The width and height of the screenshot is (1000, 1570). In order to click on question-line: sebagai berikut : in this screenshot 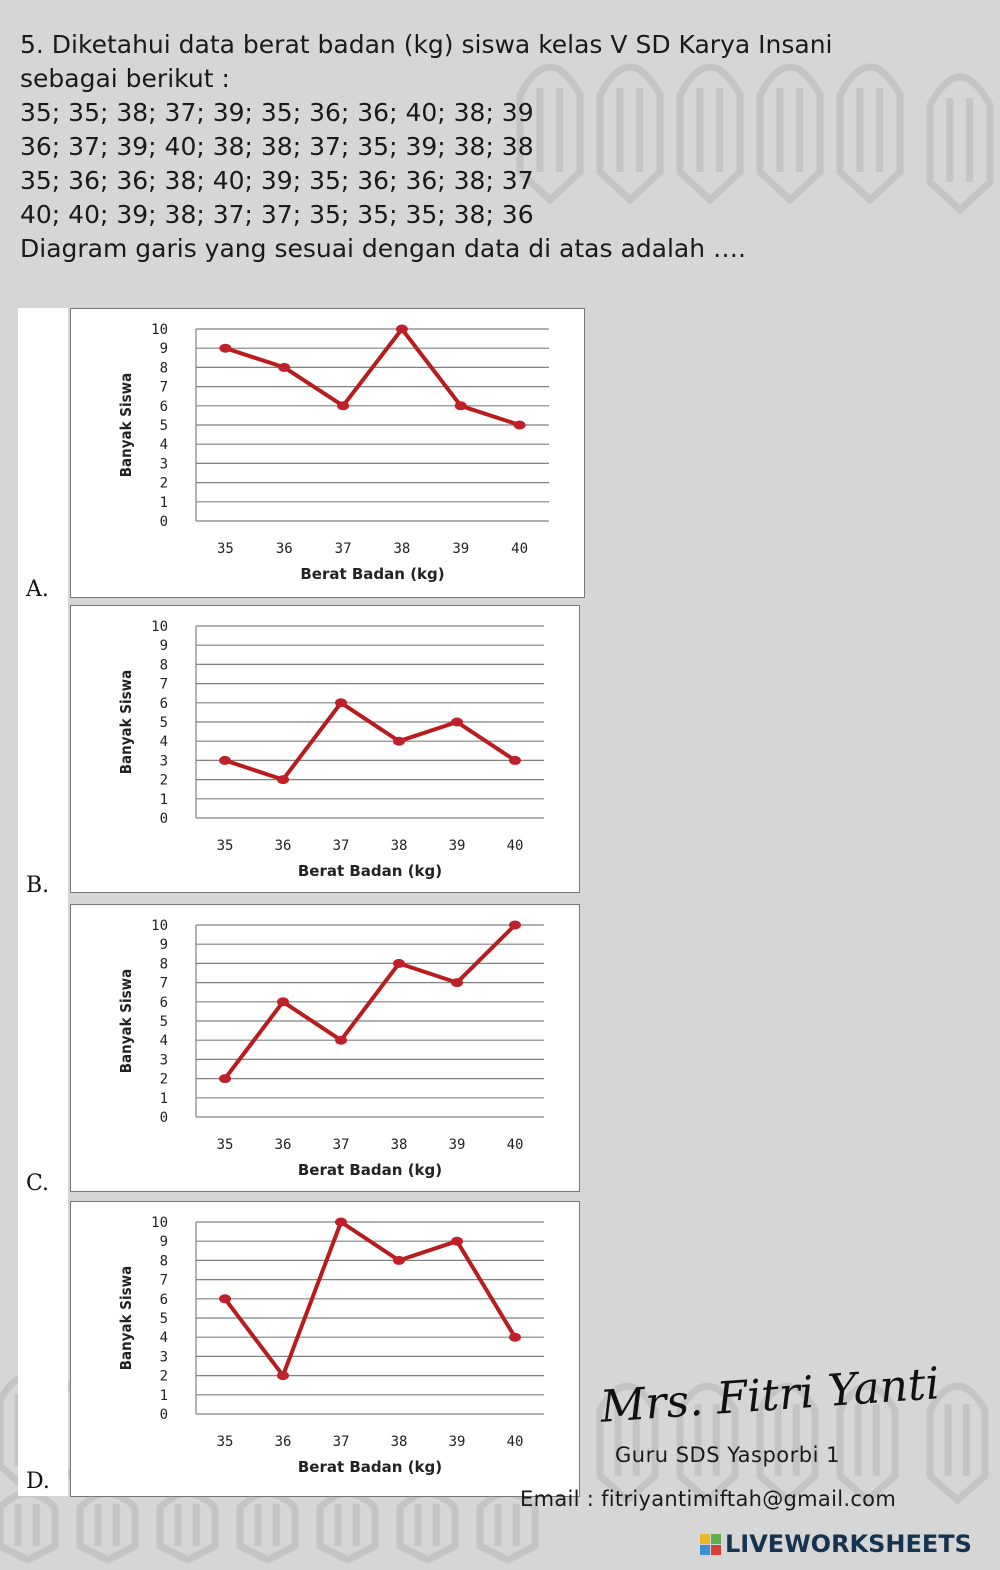, I will do `click(125, 78)`.